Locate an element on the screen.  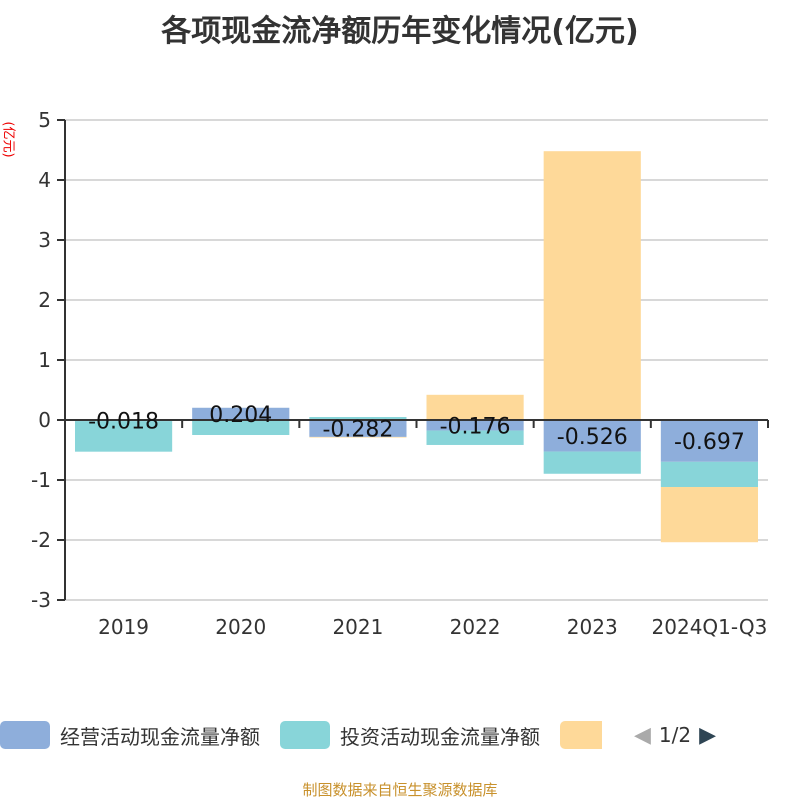
legend: 经营活动现金流量净额 投资活动现金流量净额 ◀ 1/2 ▶ is located at coordinates (358, 735).